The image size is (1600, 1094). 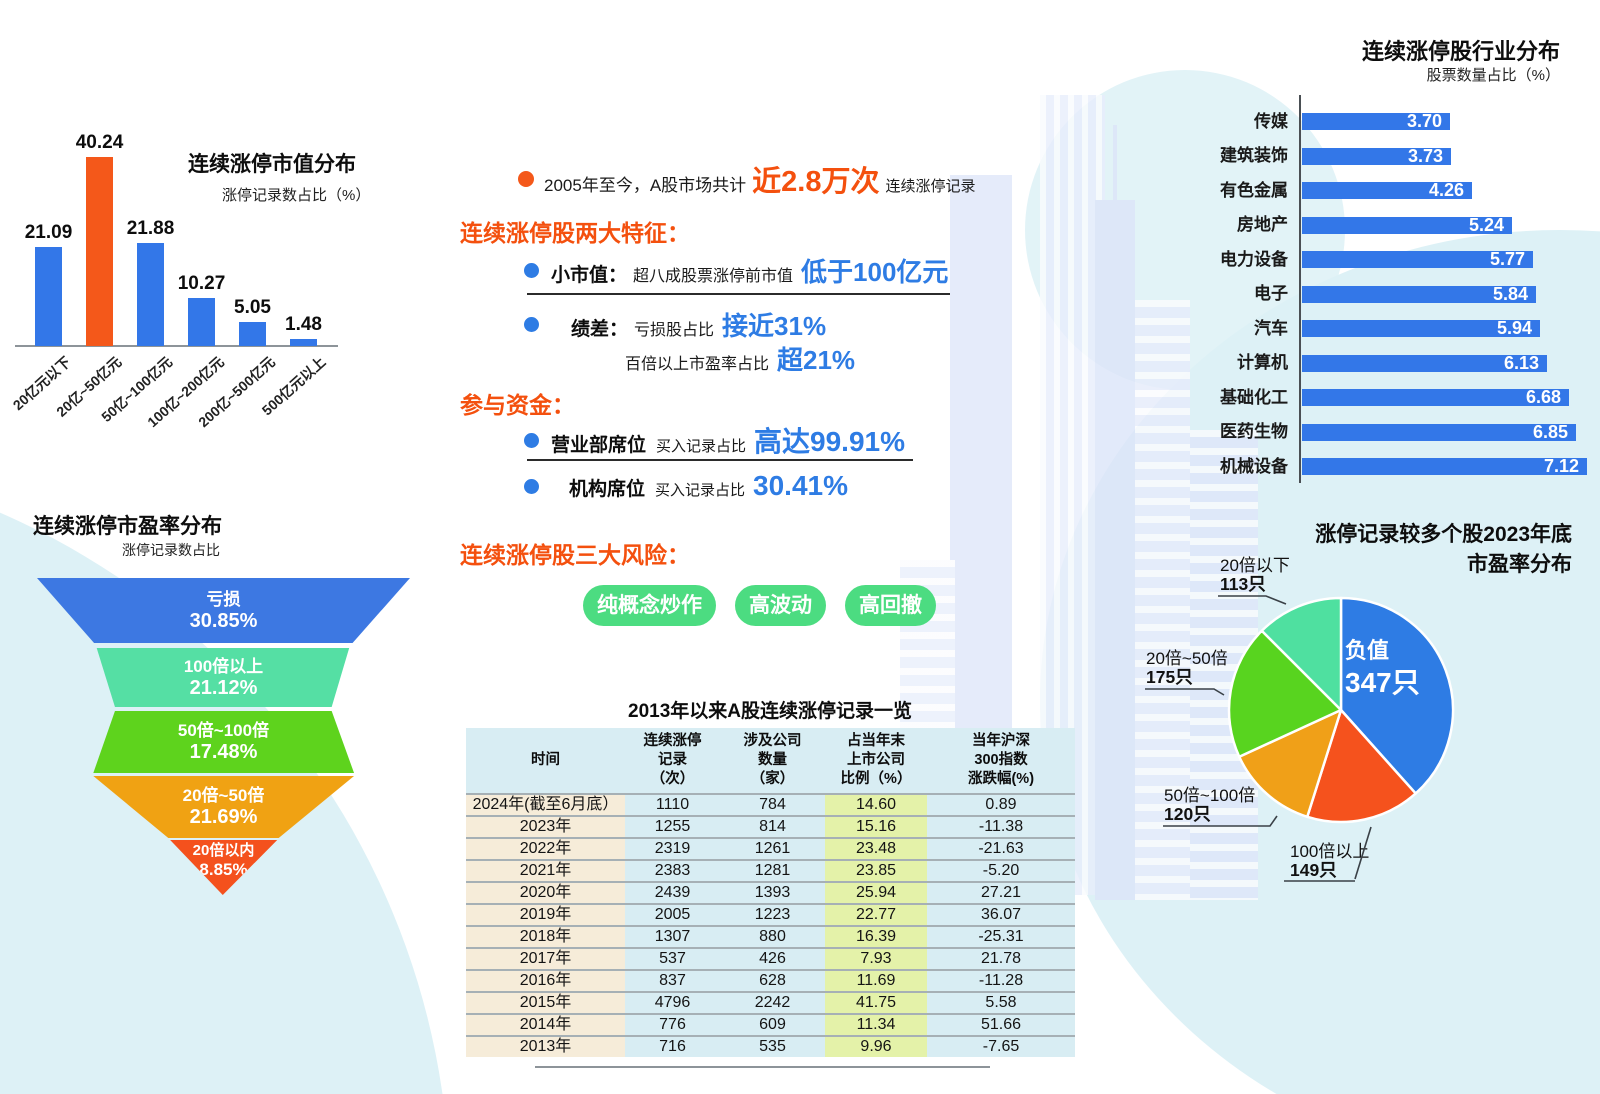 I want to click on table-row: 2024年(截至6月底） 1110 784 14.60 0.89, so click(x=770, y=804).